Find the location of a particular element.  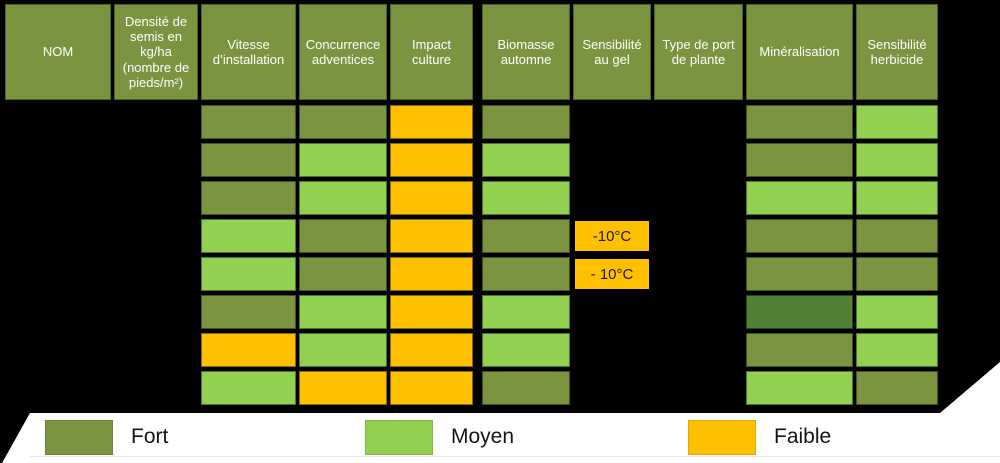

cell-r8-concurrence is located at coordinates (343, 388).